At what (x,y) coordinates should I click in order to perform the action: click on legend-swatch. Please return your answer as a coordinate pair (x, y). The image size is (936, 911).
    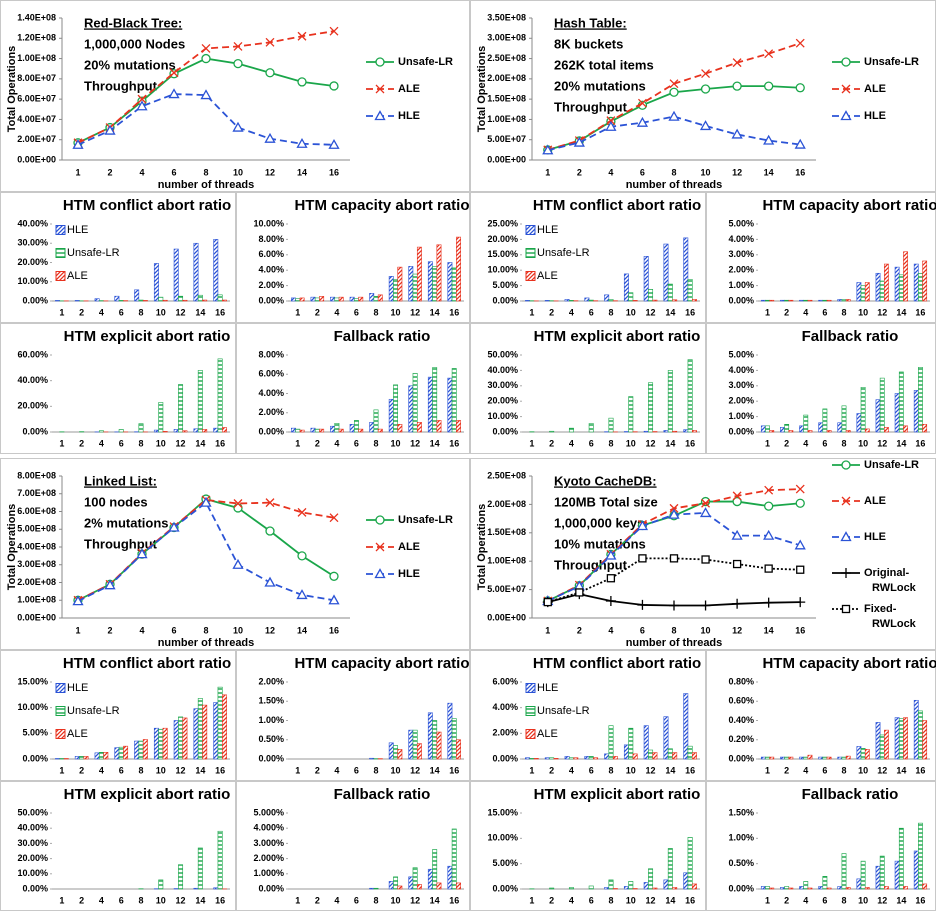
    Looking at the image, I should click on (530, 734).